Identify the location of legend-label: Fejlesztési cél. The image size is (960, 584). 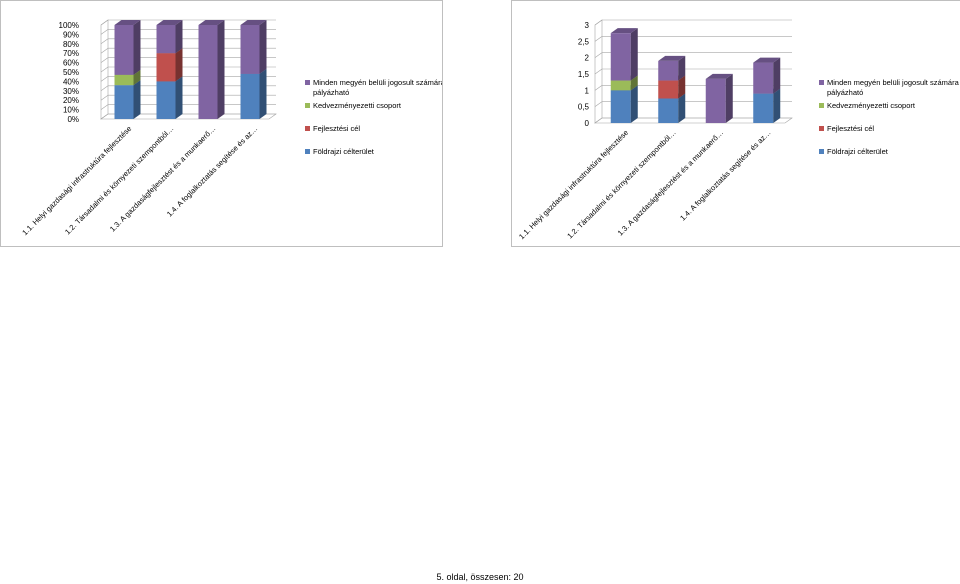
(850, 128).